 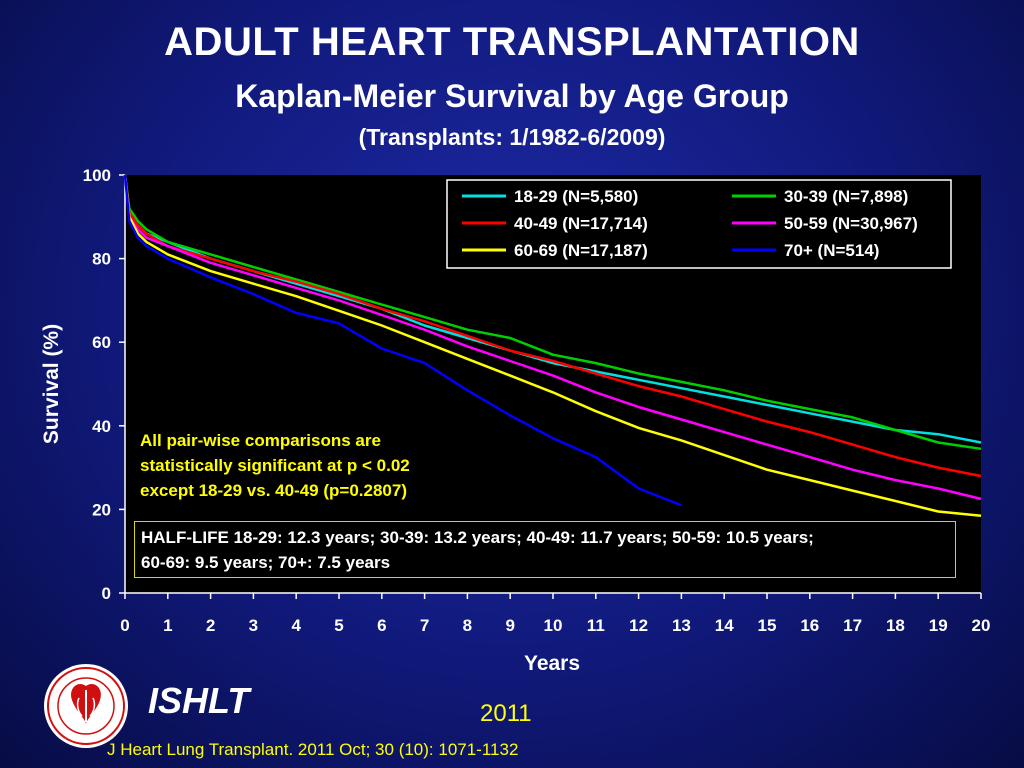 I want to click on x-tick-label: 5, so click(x=338, y=625).